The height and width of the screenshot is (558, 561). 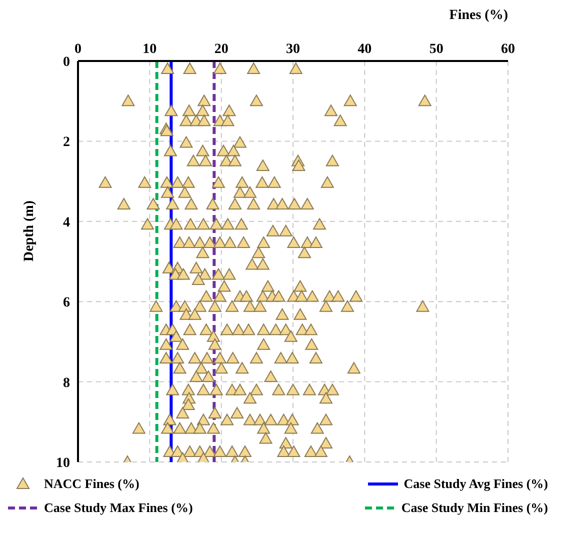 What do you see at coordinates (476, 484) in the screenshot?
I see `legend-label: Case Study Avg Fines (%)` at bounding box center [476, 484].